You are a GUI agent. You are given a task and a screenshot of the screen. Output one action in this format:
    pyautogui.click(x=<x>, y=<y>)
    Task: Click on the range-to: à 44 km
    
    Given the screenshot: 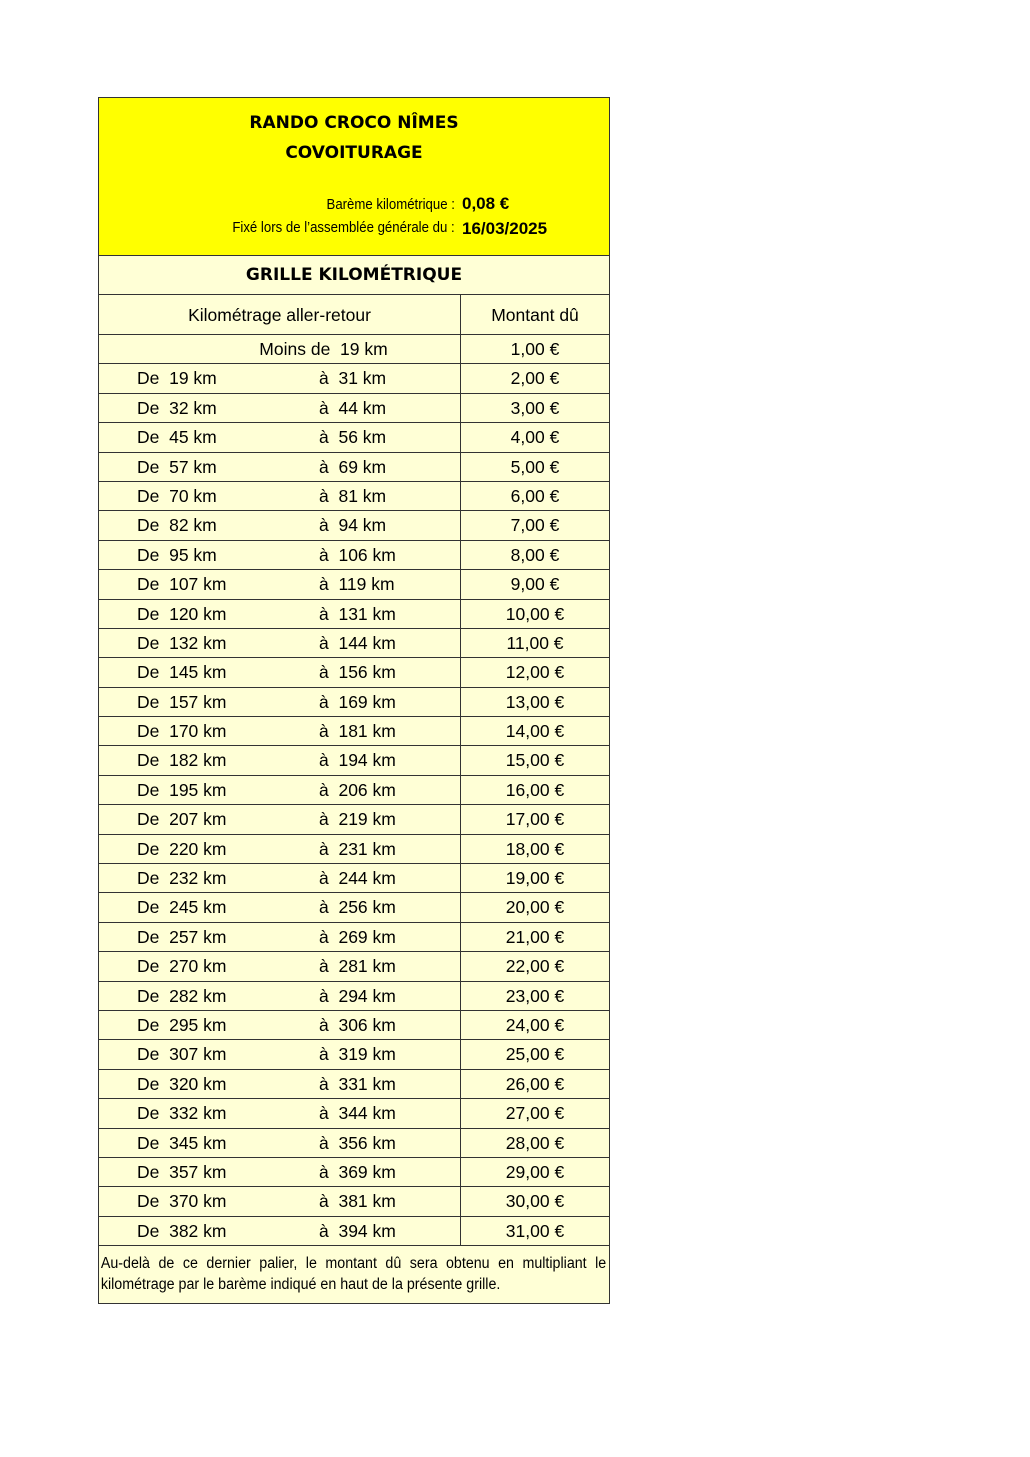 What is the action you would take?
    pyautogui.click(x=353, y=407)
    